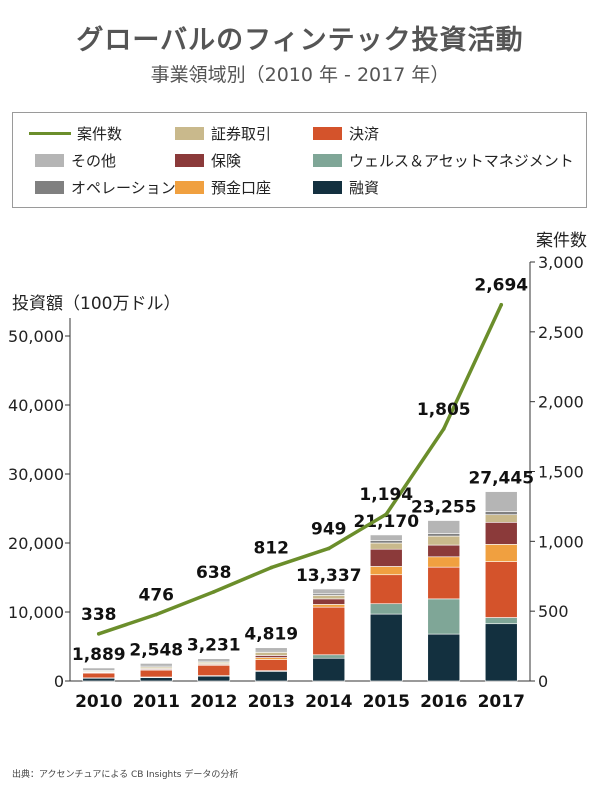  Describe the element at coordinates (99, 655) in the screenshot. I see `bar-total-label: 1,889` at that location.